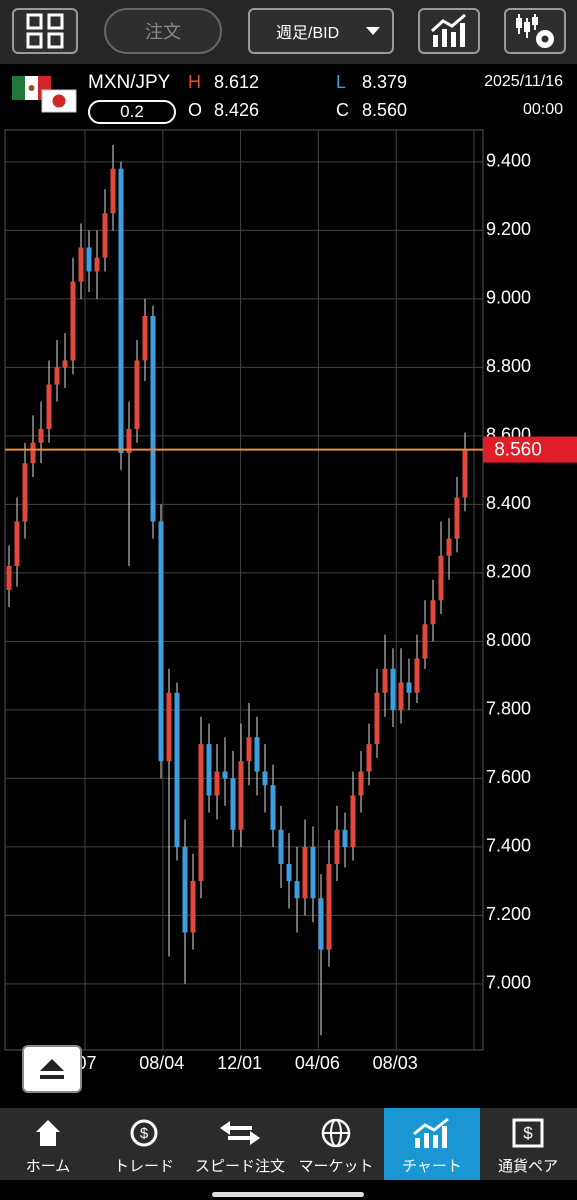  Describe the element at coordinates (237, 110) in the screenshot. I see `open-value: 8.426` at that location.